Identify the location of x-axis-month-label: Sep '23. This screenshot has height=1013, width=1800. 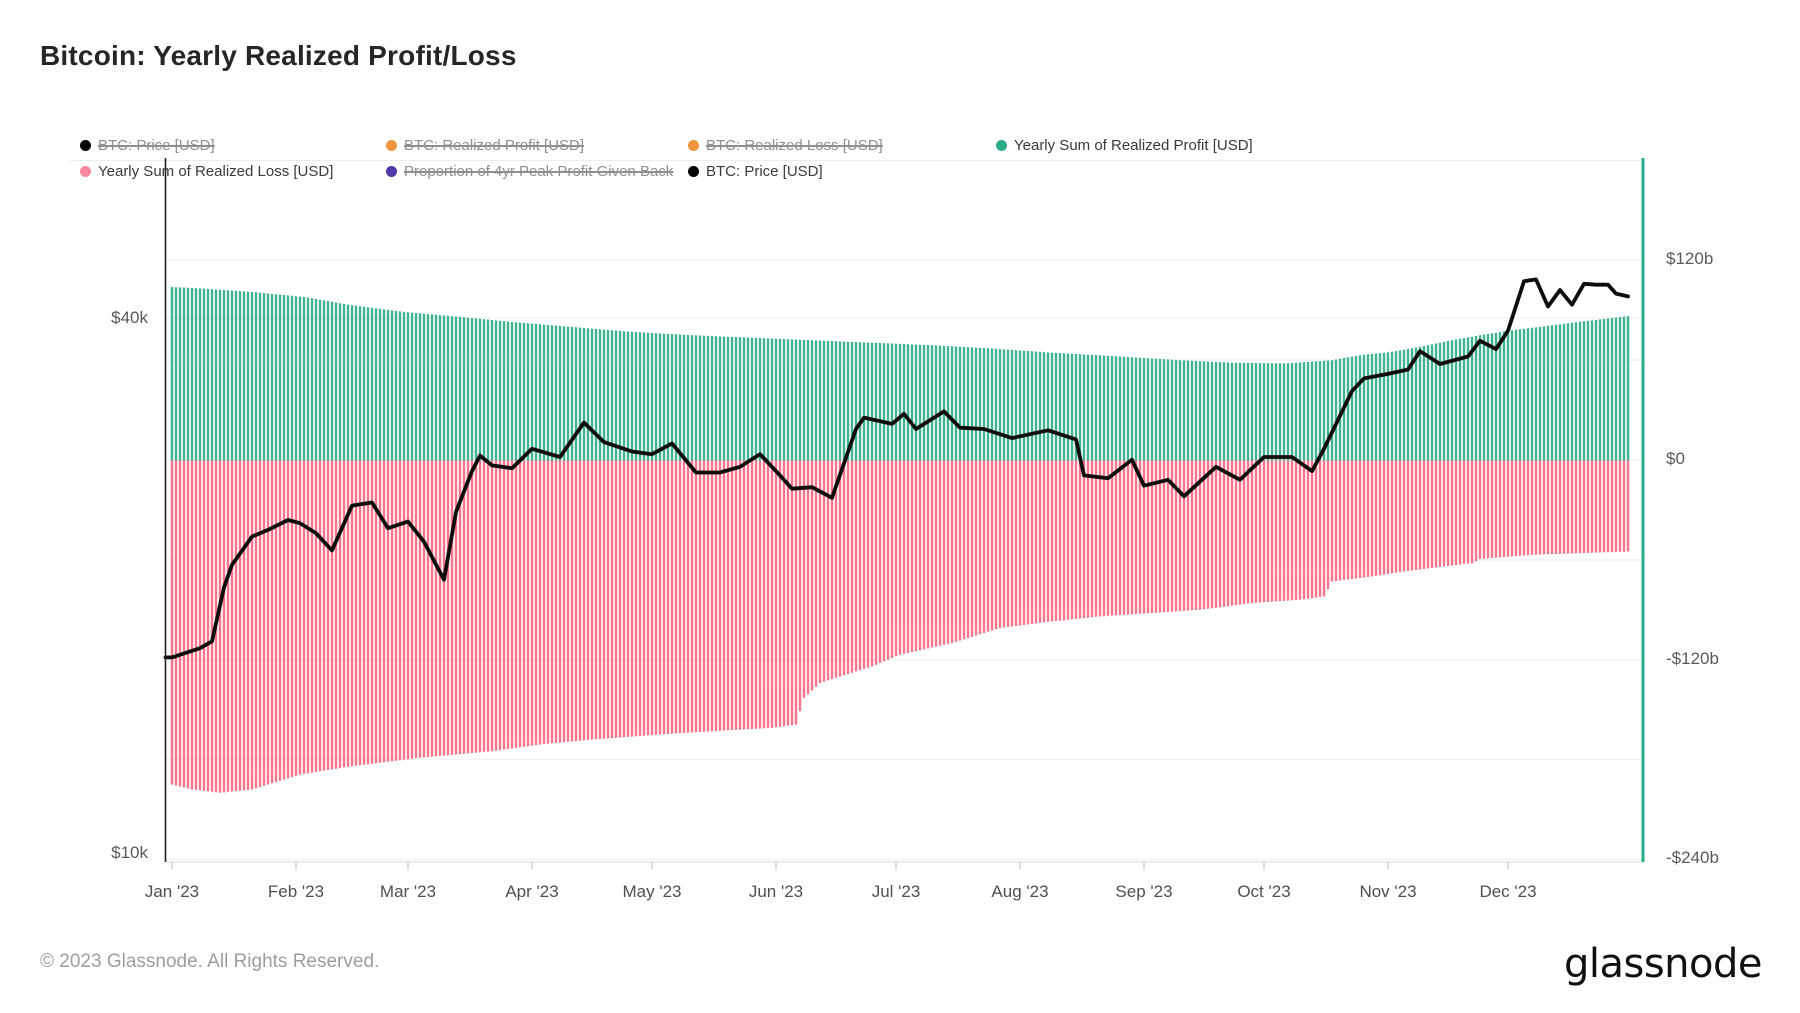
(1144, 891).